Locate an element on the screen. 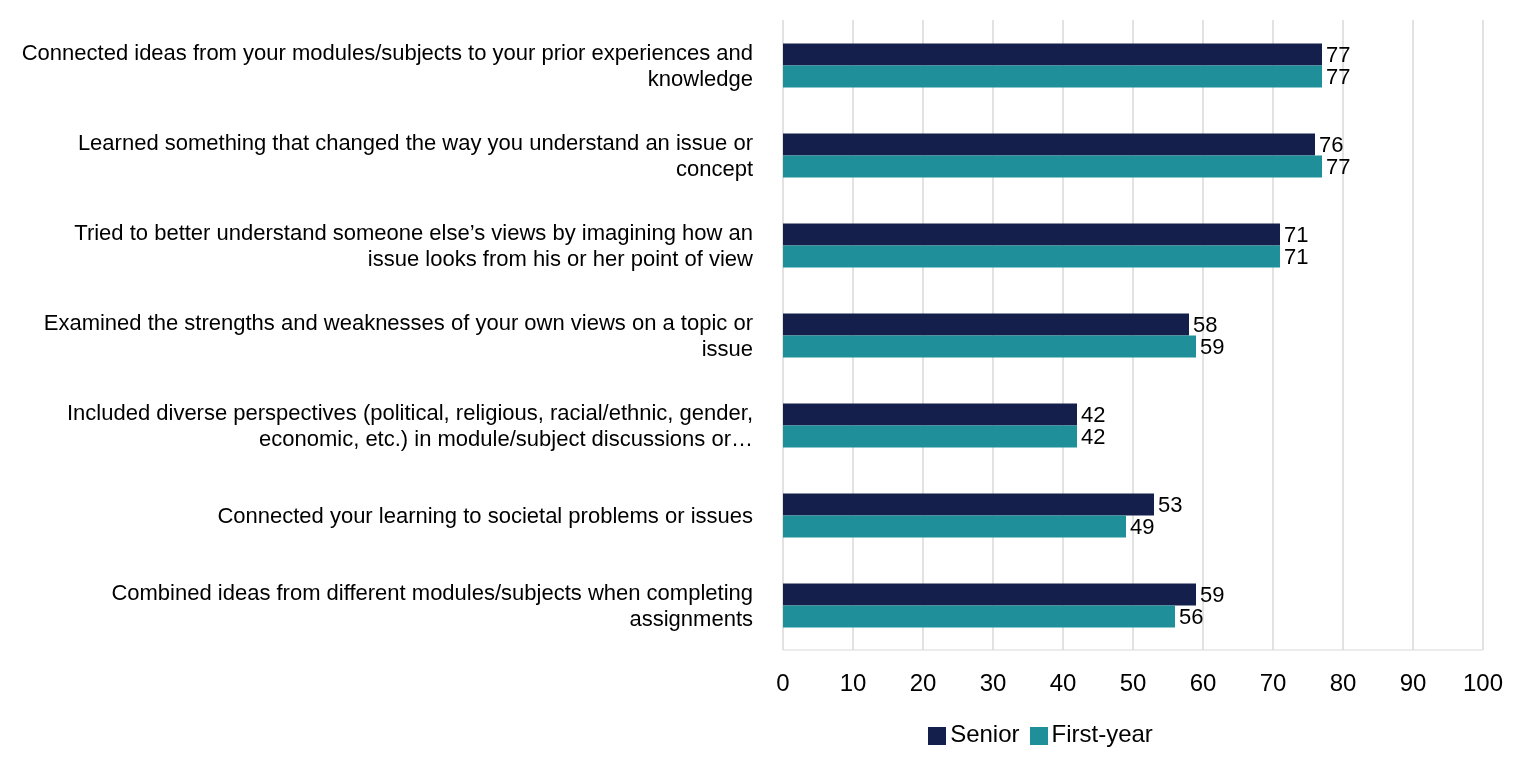  y-tick-label: Examined the strengths and weaknesses of your own views on a topic or issue is located at coordinates (398, 335).